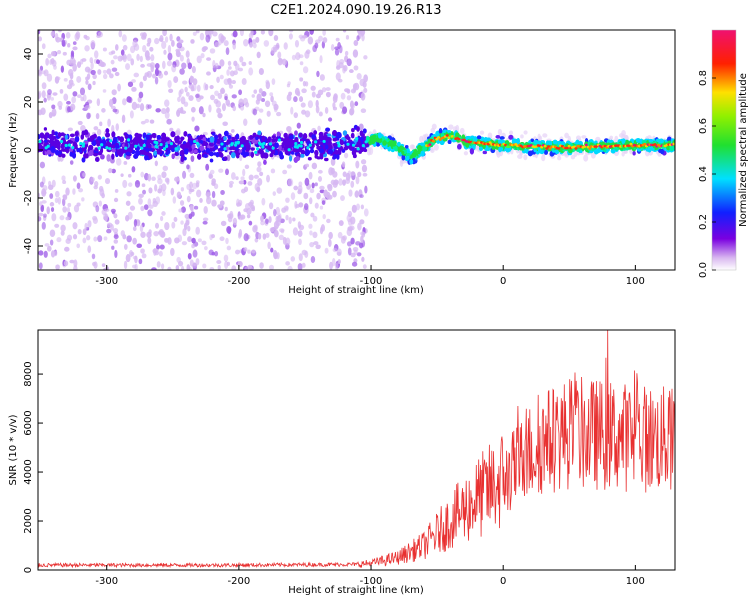 This screenshot has width=750, height=600. What do you see at coordinates (28, 102) in the screenshot?
I see `y-tick-label: 20` at bounding box center [28, 102].